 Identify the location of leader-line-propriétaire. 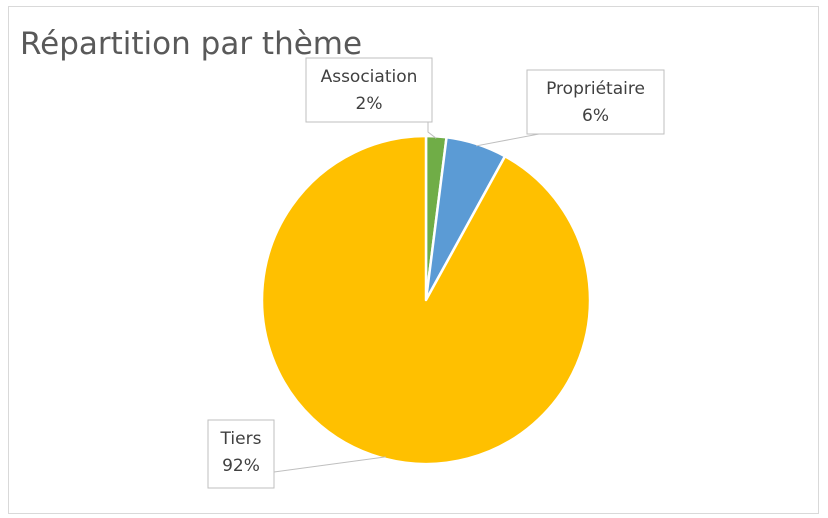
(510, 140).